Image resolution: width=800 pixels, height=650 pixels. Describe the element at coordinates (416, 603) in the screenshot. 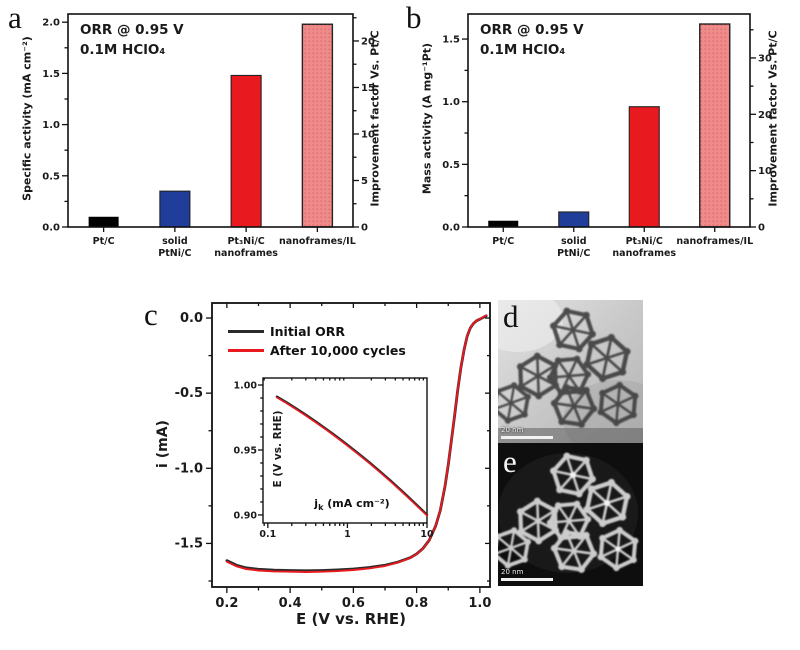

I see `svg-text: 0.8` at that location.